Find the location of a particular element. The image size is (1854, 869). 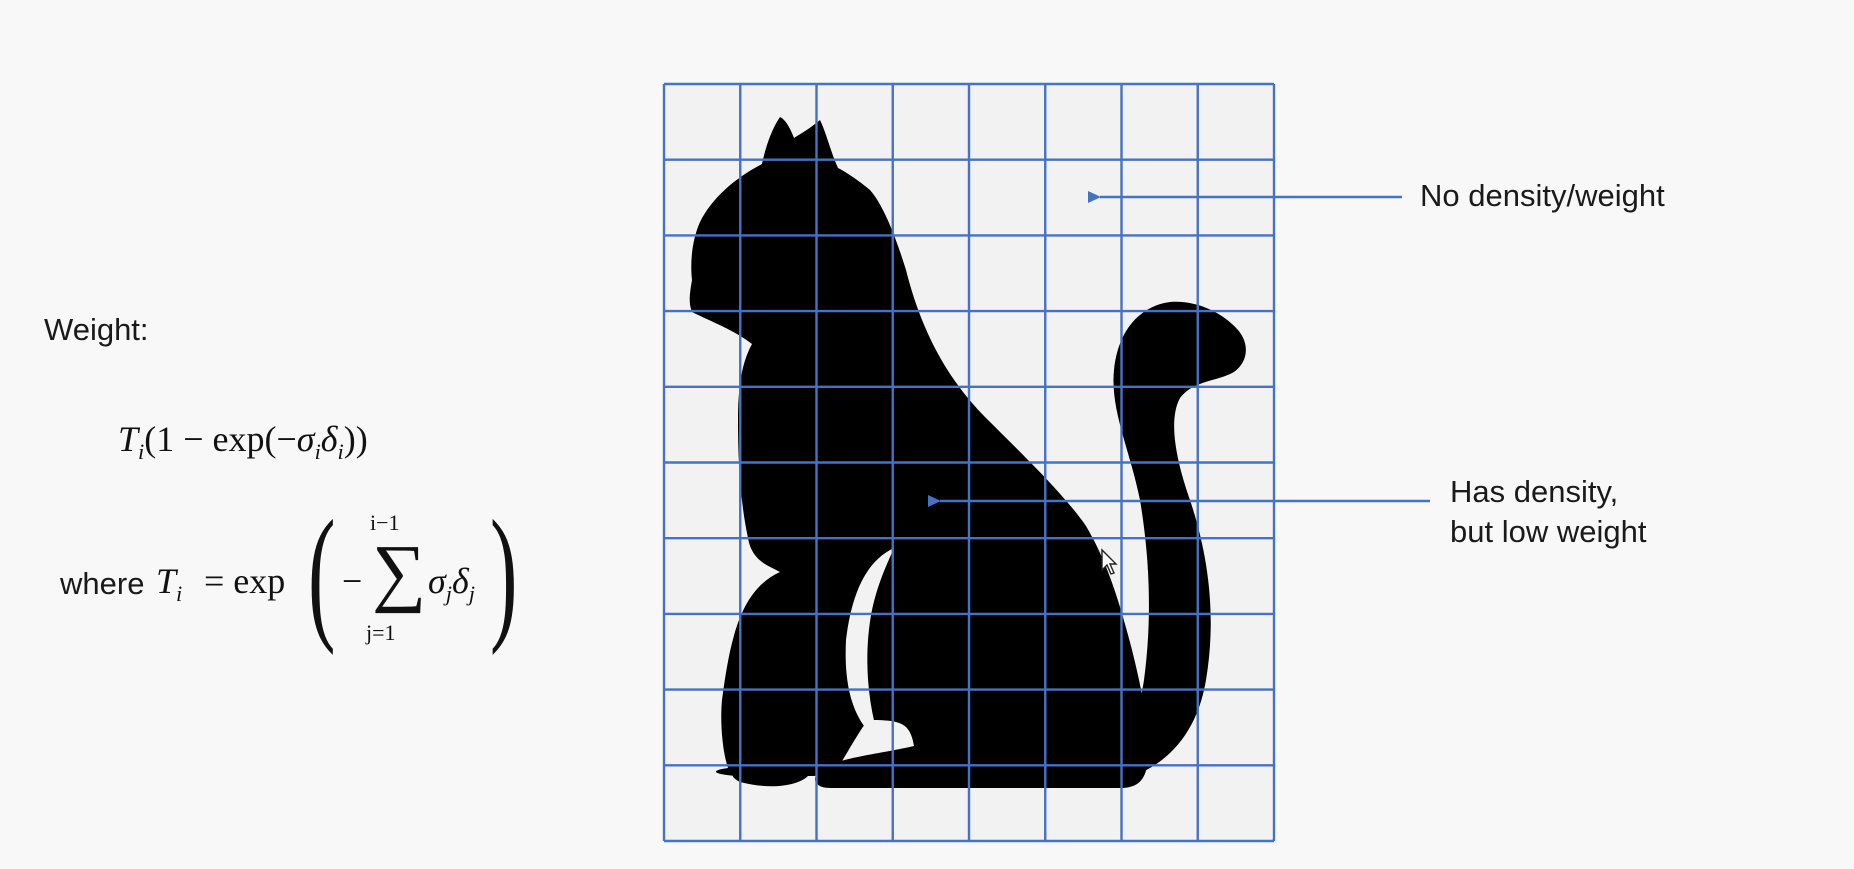

label-low-weight-line1: Has density, is located at coordinates (1534, 491).